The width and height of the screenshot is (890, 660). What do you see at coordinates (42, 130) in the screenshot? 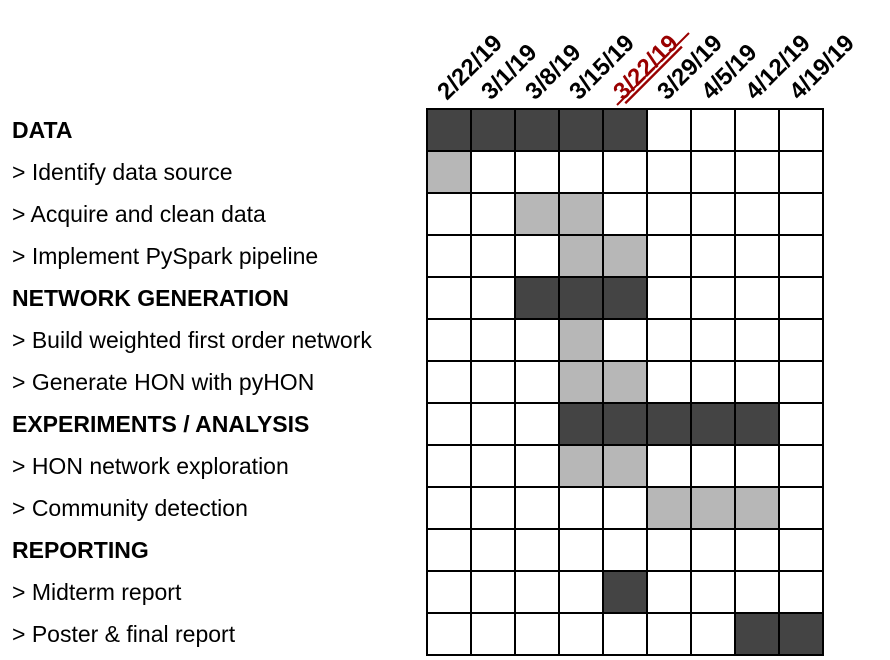
I see `section-label: DATA` at bounding box center [42, 130].